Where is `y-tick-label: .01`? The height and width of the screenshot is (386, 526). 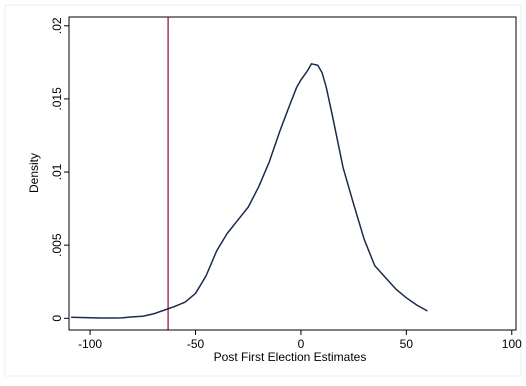
y-tick-label: .01 is located at coordinates (57, 171).